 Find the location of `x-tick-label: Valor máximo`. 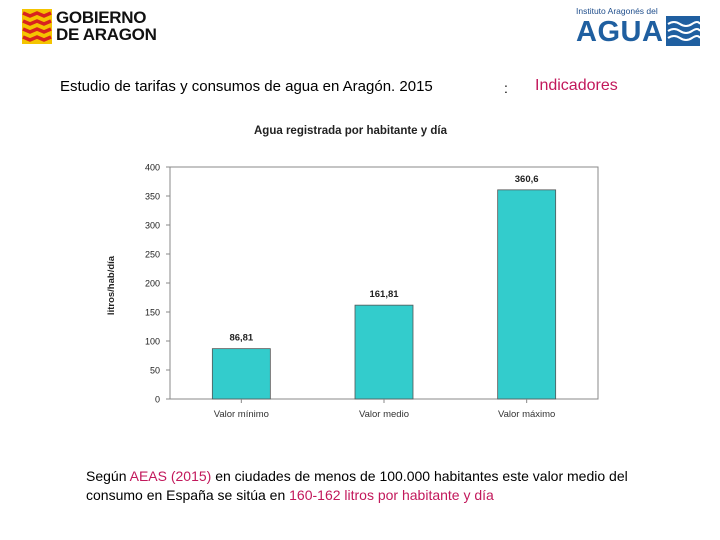

x-tick-label: Valor máximo is located at coordinates (526, 414).